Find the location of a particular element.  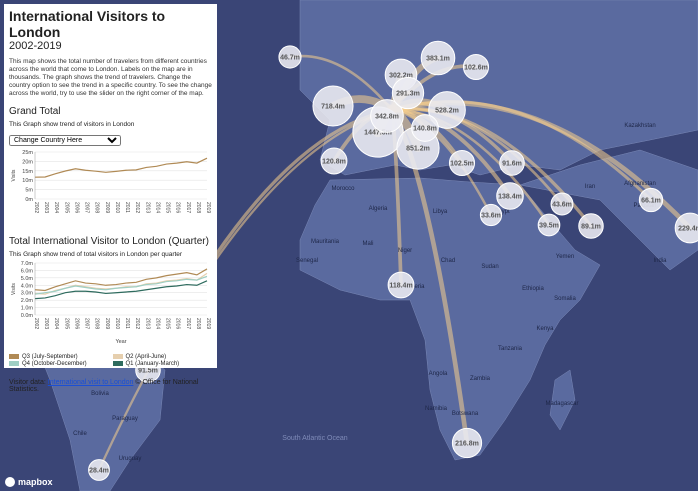

bubble-label: 291.3m is located at coordinates (408, 94).